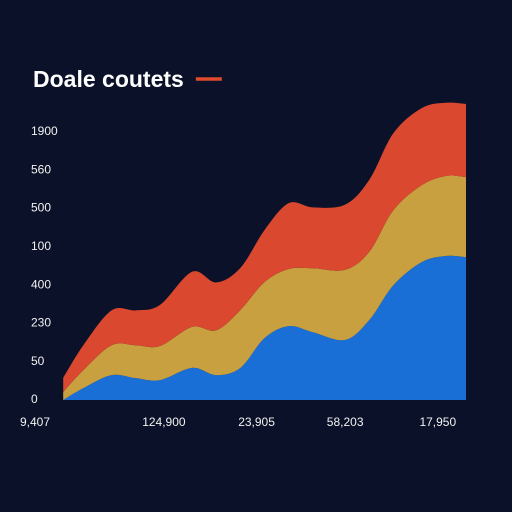 This screenshot has width=512, height=512. What do you see at coordinates (44, 131) in the screenshot?
I see `y-tick-label: 1900` at bounding box center [44, 131].